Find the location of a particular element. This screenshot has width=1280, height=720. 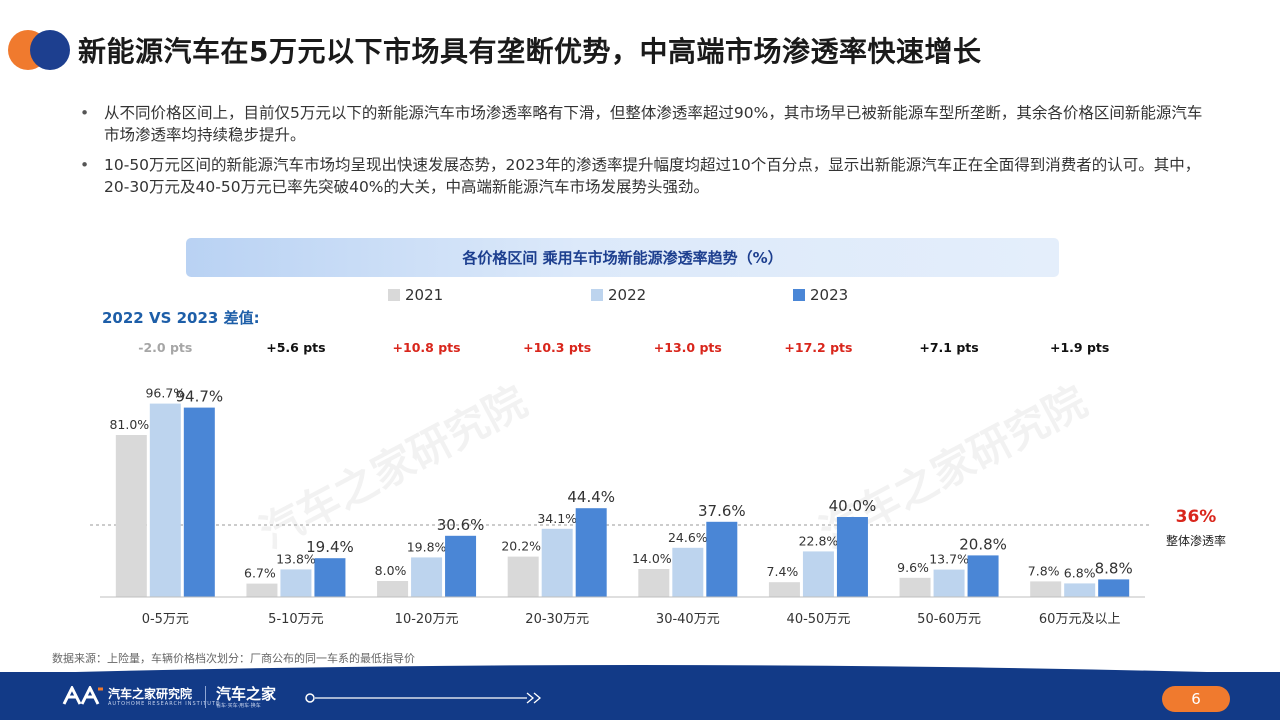

x-tick-label: 10-20万元 is located at coordinates (427, 619).